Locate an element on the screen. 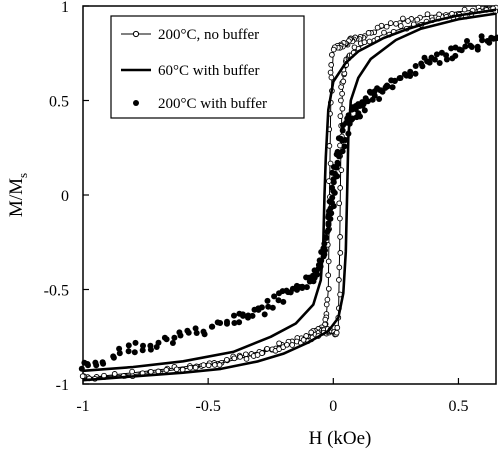  y-tick-label: 0.5 is located at coordinates (59, 102).